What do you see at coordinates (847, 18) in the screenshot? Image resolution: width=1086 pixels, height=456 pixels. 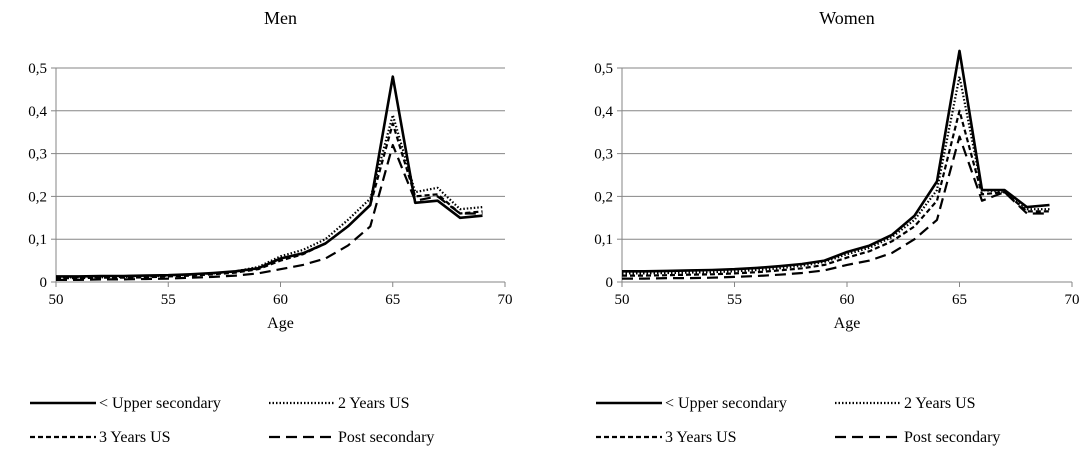 I see `chart-title: Women` at bounding box center [847, 18].